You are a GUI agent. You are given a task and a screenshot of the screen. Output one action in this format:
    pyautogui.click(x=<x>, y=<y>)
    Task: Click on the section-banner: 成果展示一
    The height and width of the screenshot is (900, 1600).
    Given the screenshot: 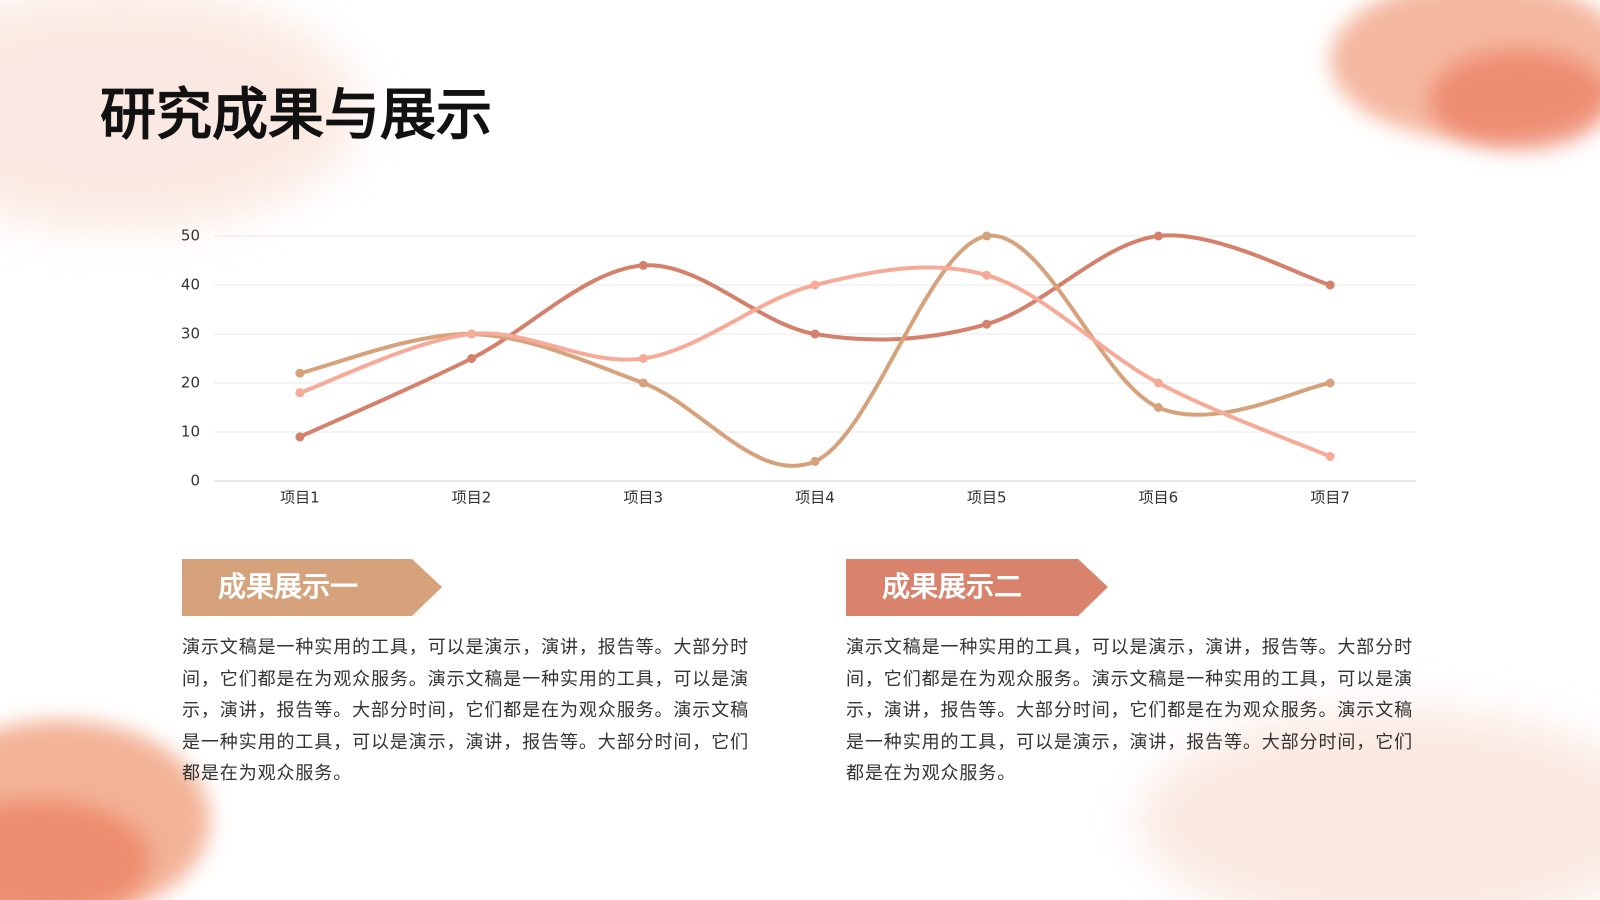 What is the action you would take?
    pyautogui.click(x=312, y=587)
    